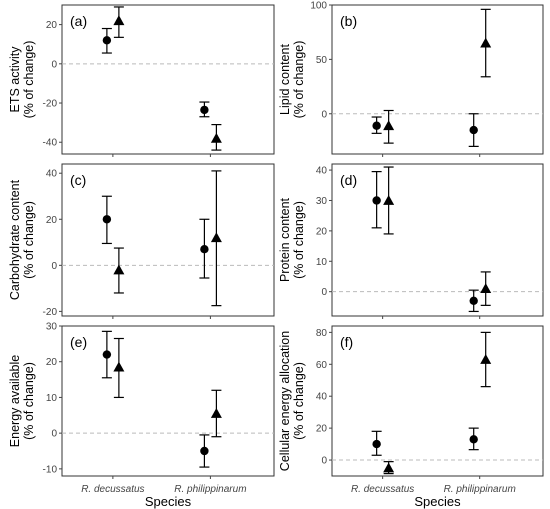 This screenshot has height=509, width=550. I want to click on panel-label: (a), so click(78, 21).